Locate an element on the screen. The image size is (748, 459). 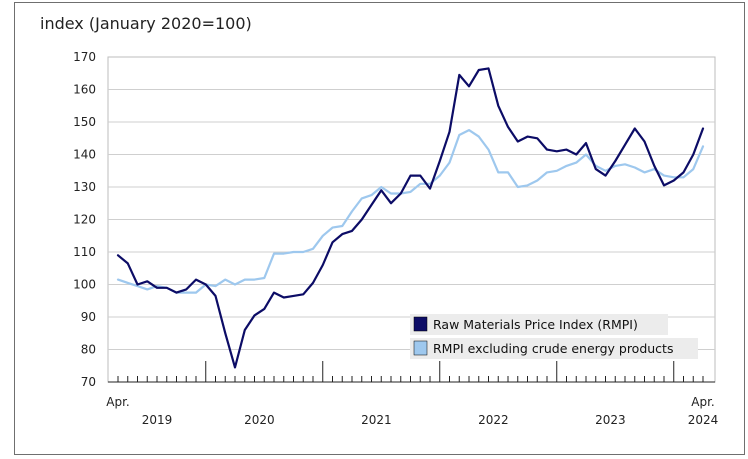
y-tick-label-120: 120 is located at coordinates (84, 220).